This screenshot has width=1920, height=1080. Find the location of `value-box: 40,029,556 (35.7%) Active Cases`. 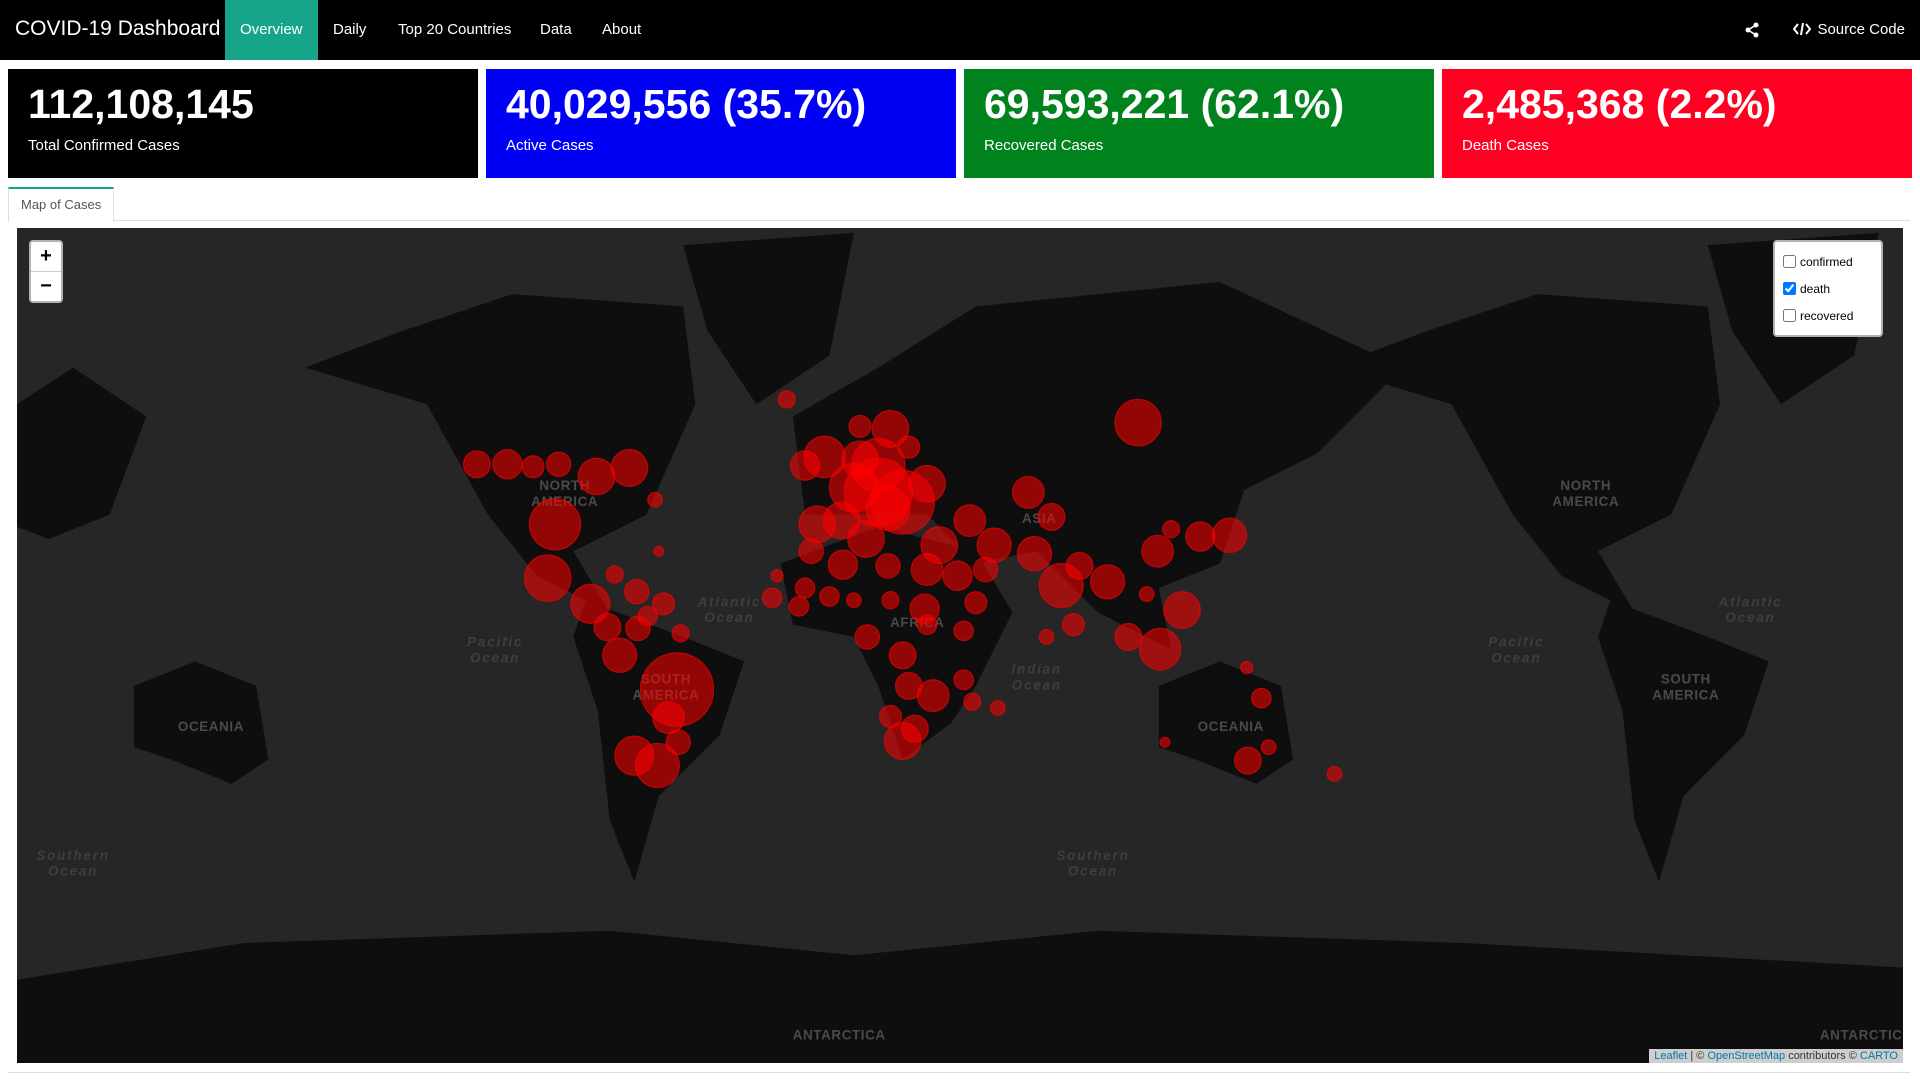

value-box: 40,029,556 (35.7%) Active Cases is located at coordinates (721, 123).